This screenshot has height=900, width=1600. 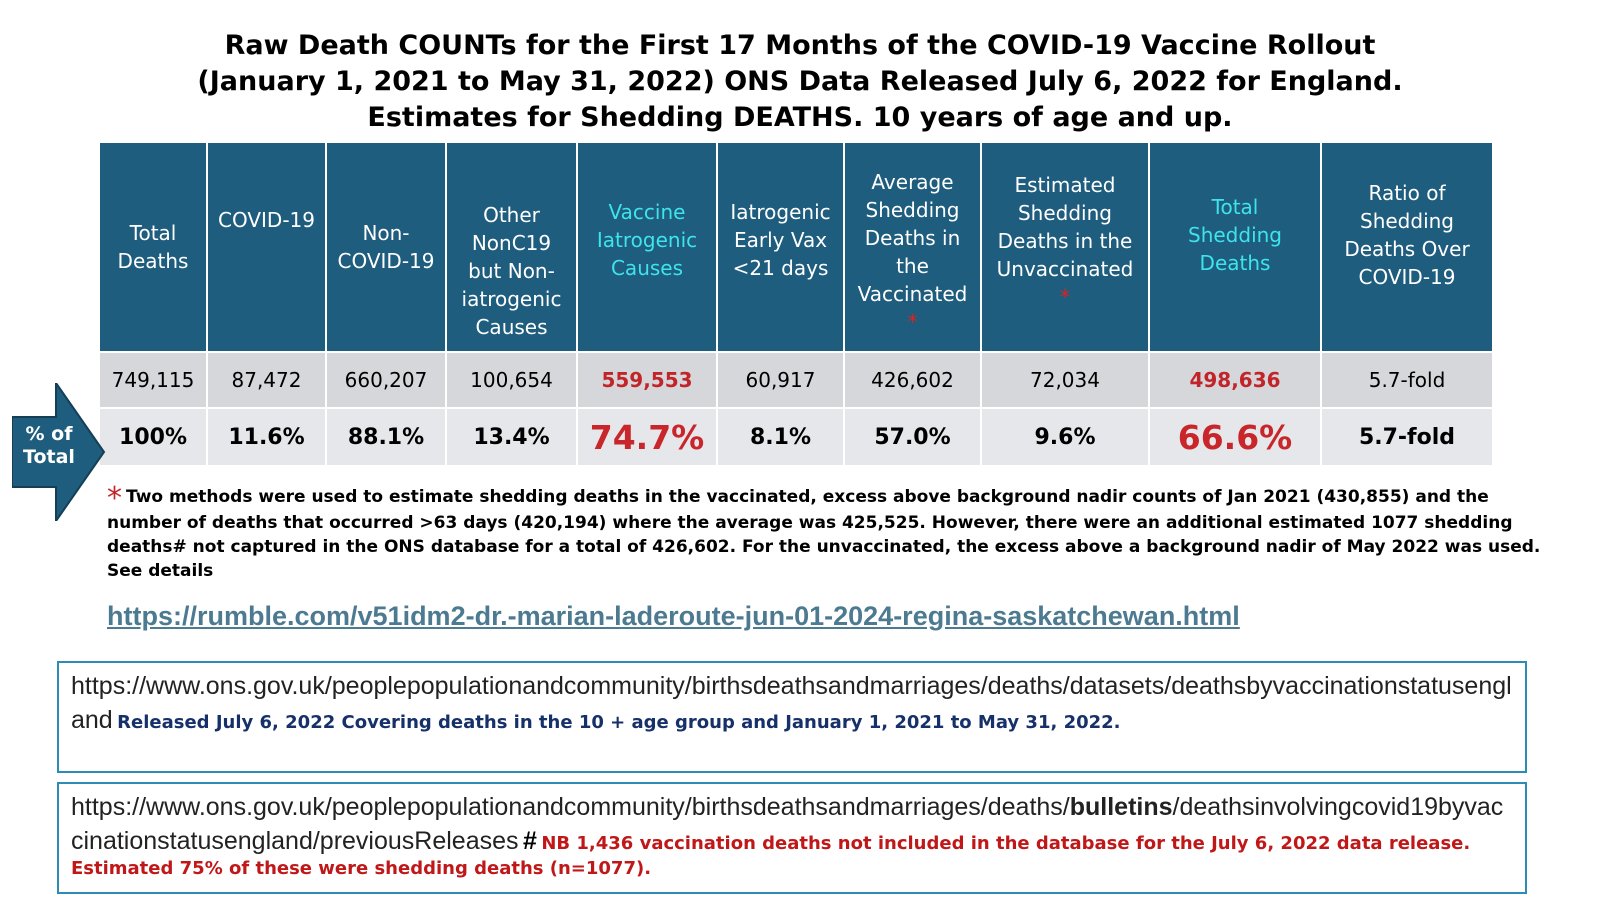 I want to click on count-cell: 72,034, so click(x=1066, y=379).